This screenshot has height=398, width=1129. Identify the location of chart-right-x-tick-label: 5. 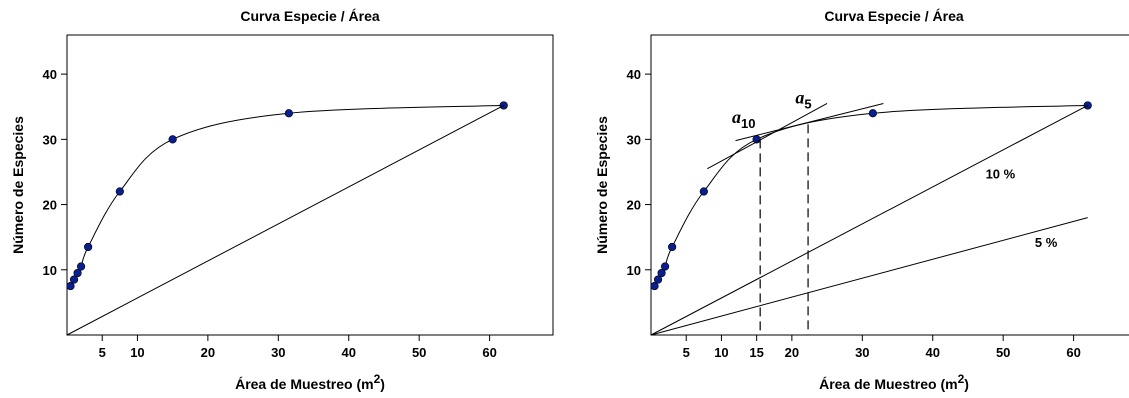
(686, 352).